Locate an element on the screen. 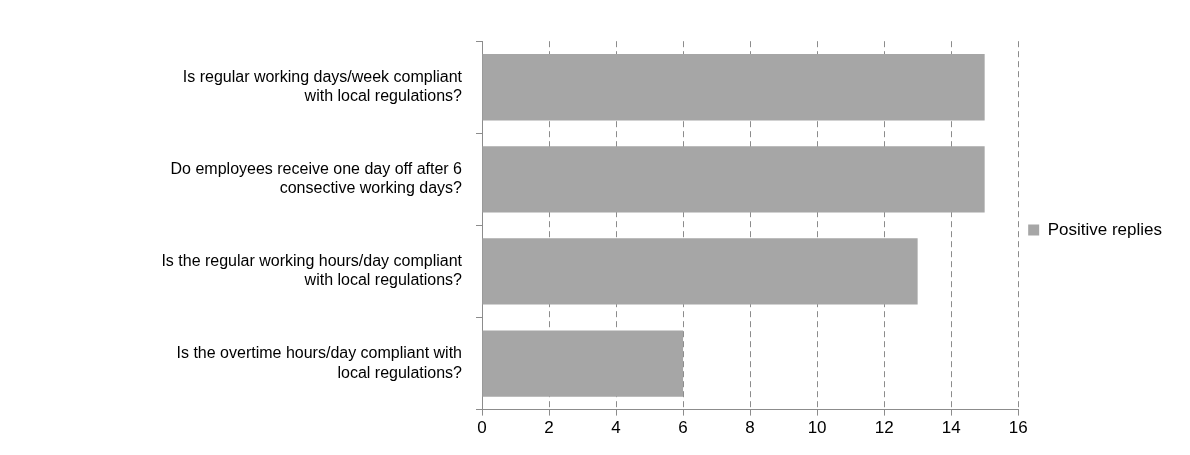  x-tick-label: 14 is located at coordinates (951, 428).